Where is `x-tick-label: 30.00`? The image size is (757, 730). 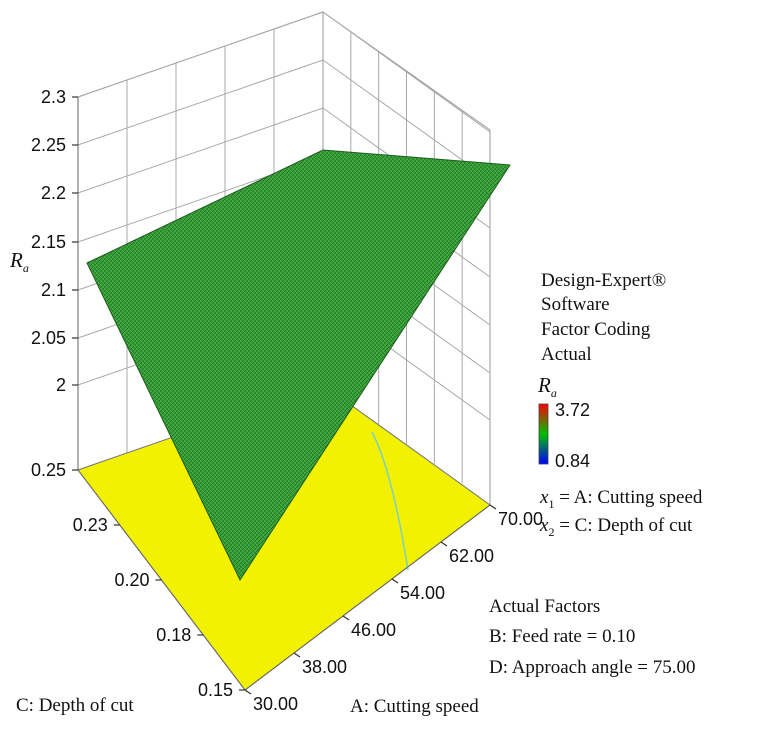
x-tick-label: 30.00 is located at coordinates (275, 704).